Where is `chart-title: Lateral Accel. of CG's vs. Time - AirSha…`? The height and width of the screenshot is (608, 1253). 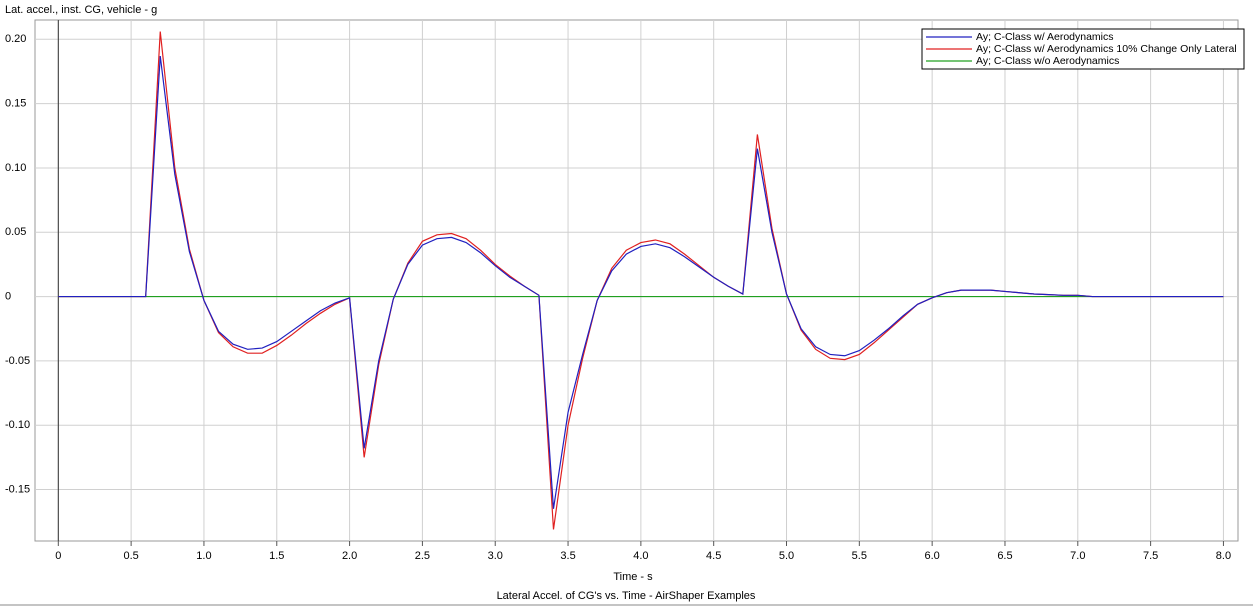 chart-title: Lateral Accel. of CG's vs. Time - AirSha… is located at coordinates (626, 596).